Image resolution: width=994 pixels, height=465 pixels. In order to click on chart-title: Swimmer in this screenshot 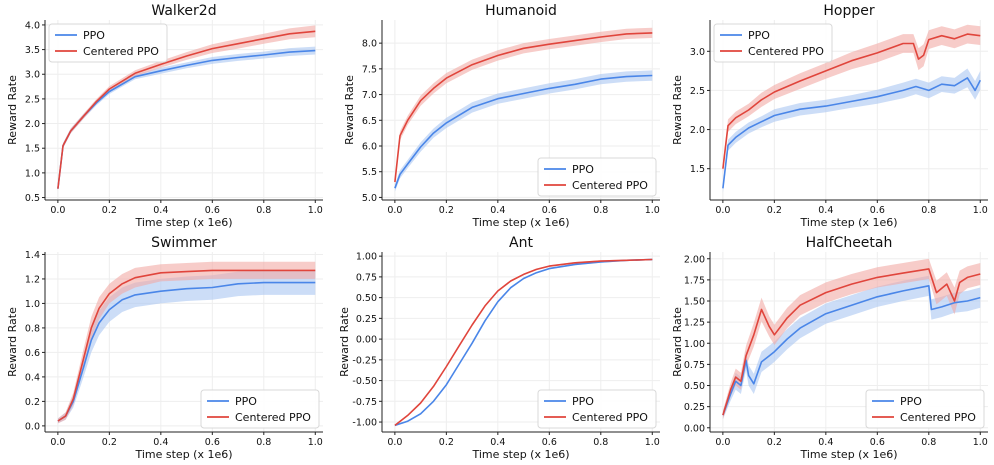, I will do `click(184, 243)`.